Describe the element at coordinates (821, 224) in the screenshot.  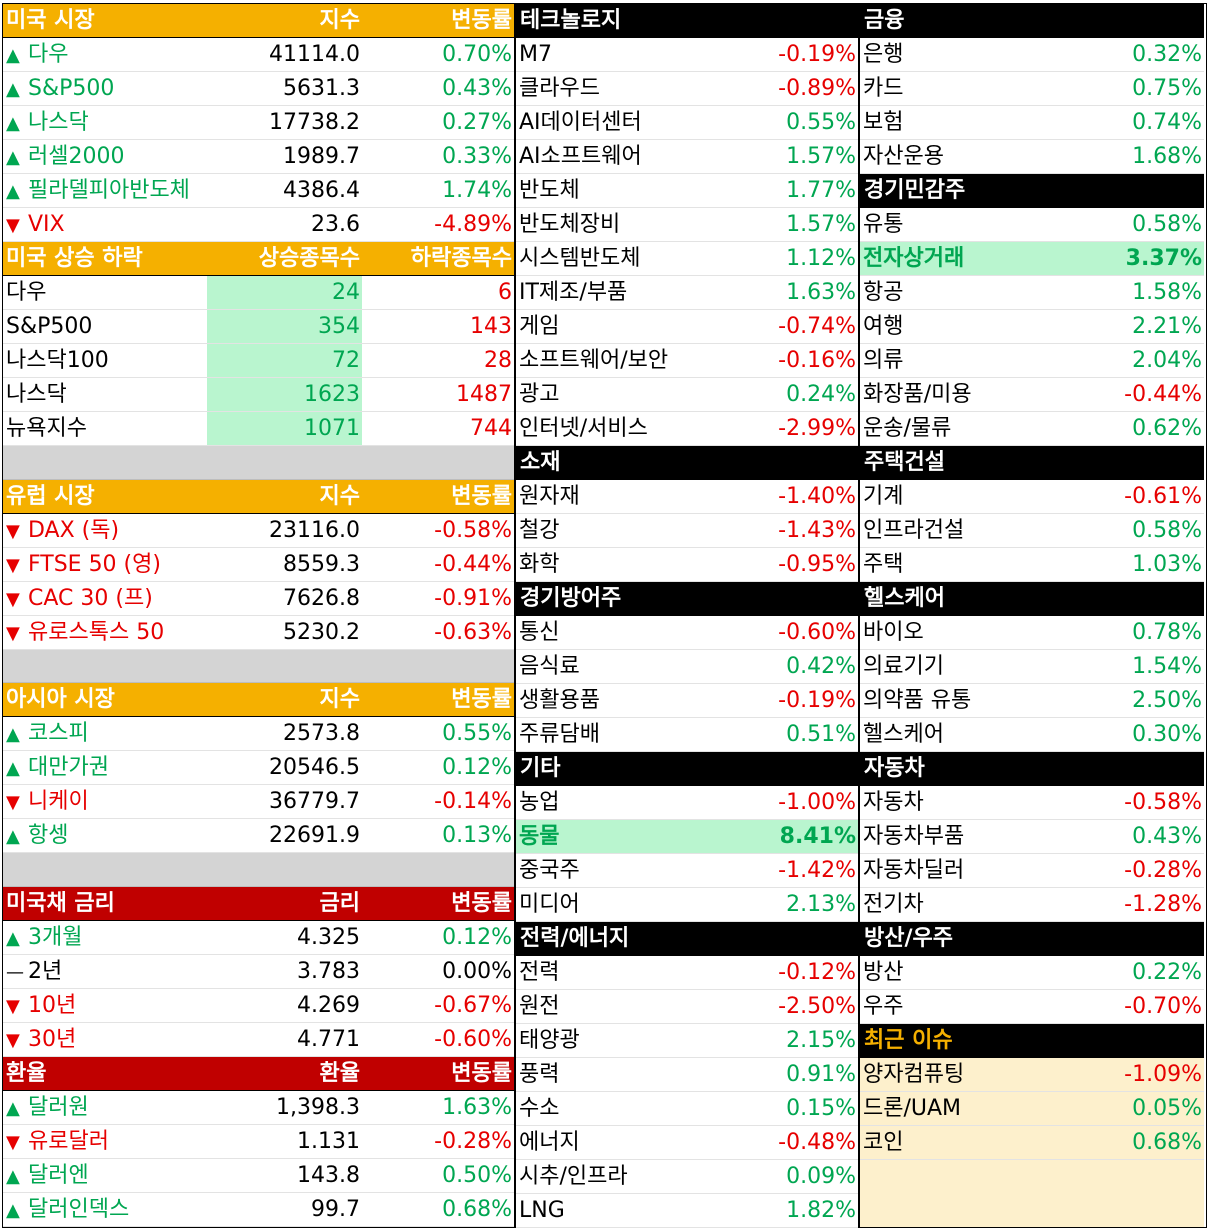
I see `sector-change: 1.57%` at that location.